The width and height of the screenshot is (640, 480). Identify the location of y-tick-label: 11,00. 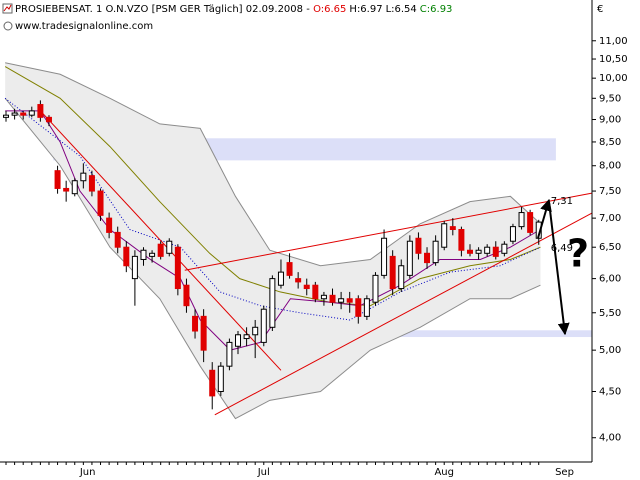
(613, 41).